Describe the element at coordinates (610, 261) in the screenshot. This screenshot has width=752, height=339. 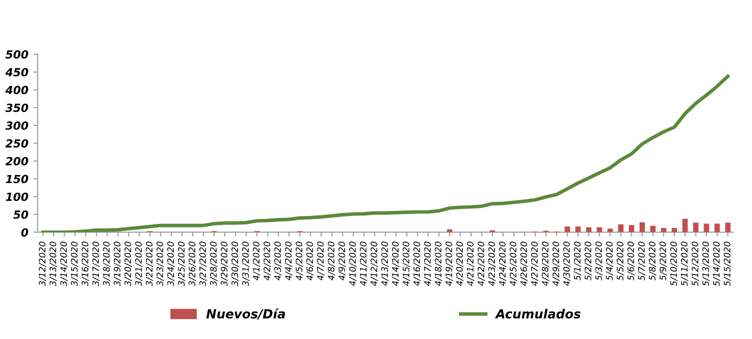
I see `x-tick-label: 5/4/2020` at that location.